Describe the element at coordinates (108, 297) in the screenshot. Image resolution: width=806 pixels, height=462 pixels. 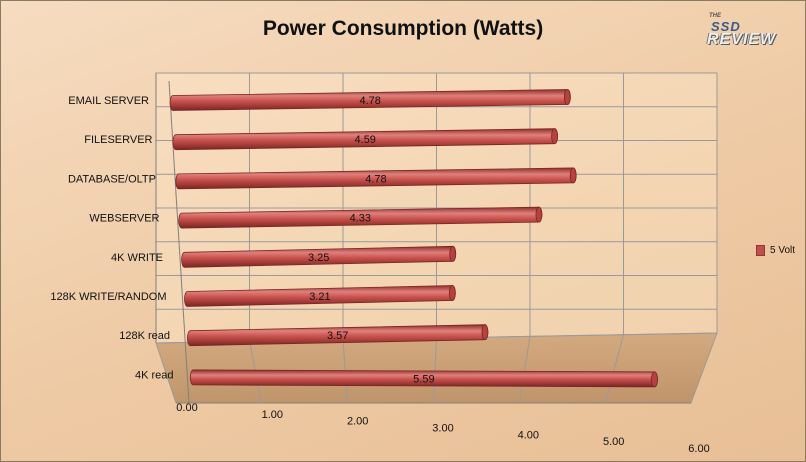
I see `category-label: 128K WRITE/RANDOM` at that location.